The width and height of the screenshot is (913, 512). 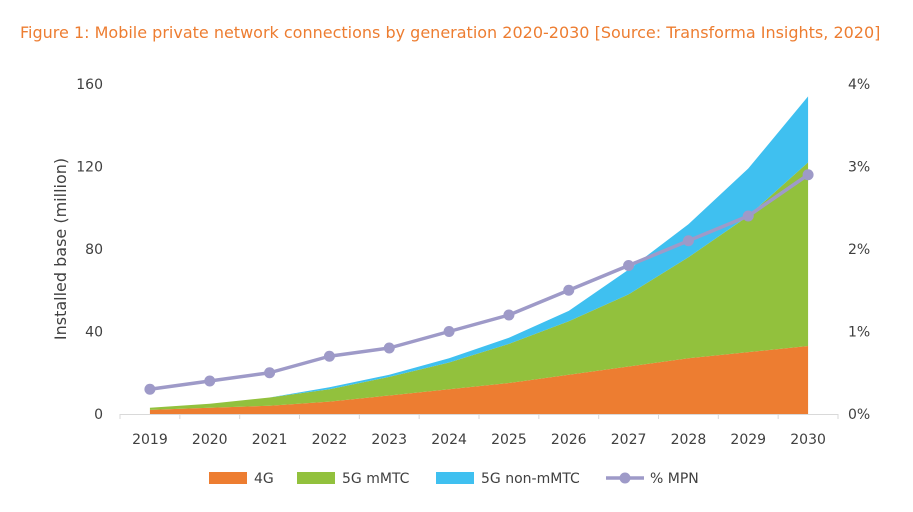 I want to click on legend-label: 4G, so click(x=264, y=479).